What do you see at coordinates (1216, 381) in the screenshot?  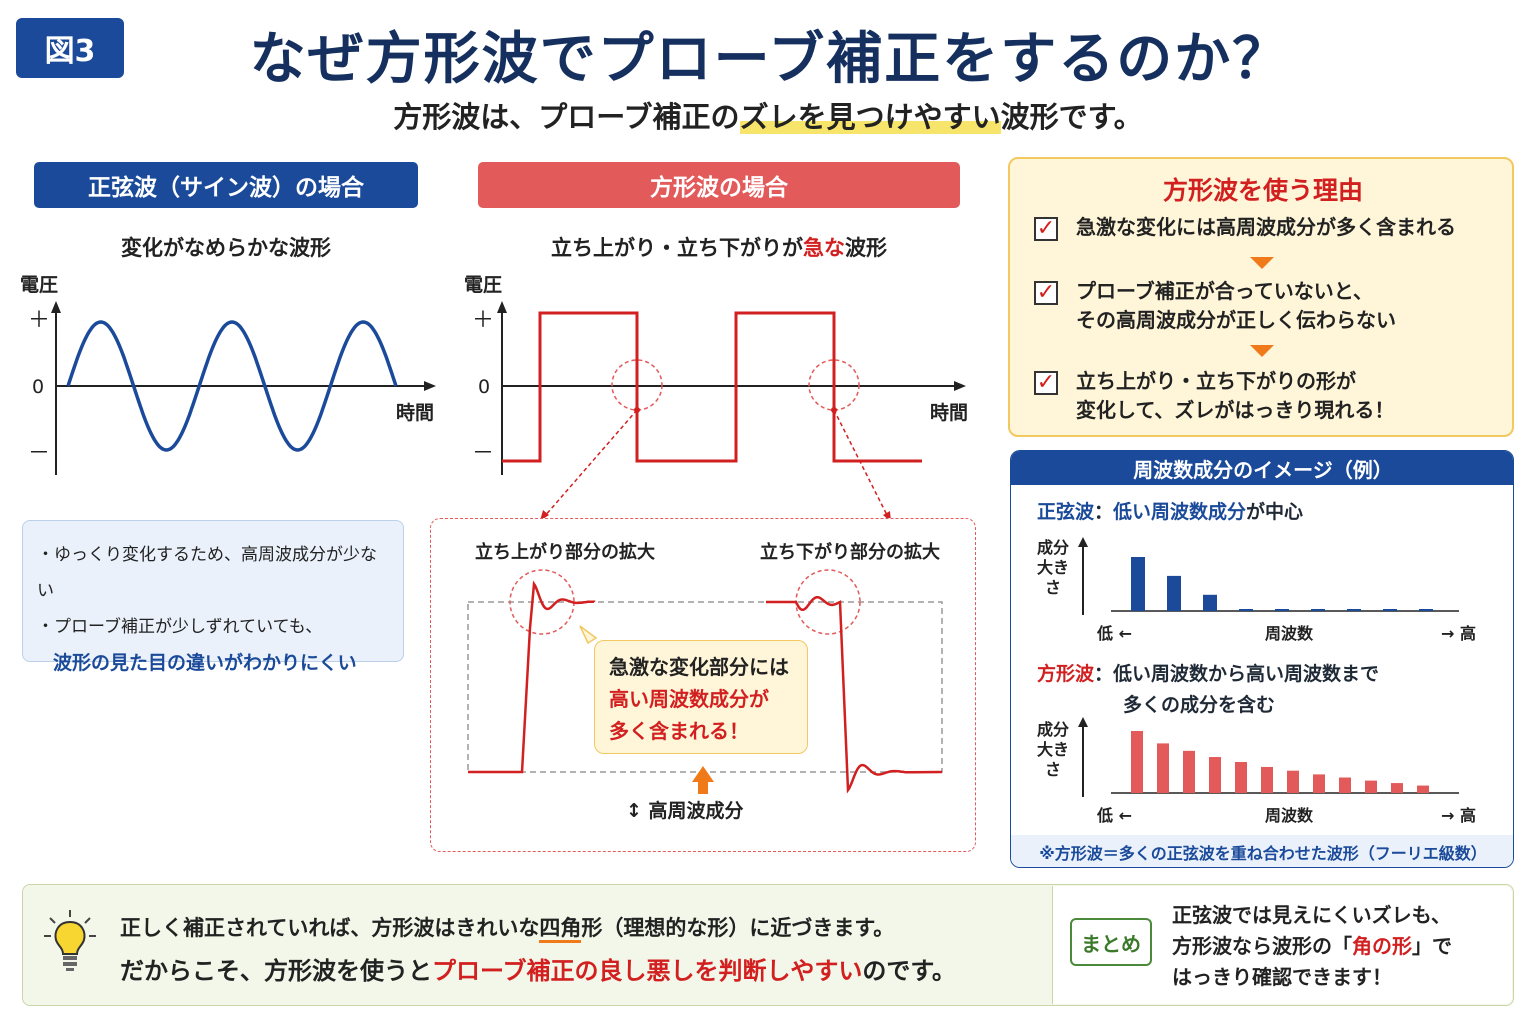 I see `reason-item-3-line-1: 立ち上がり・立ち下がりの形が` at bounding box center [1216, 381].